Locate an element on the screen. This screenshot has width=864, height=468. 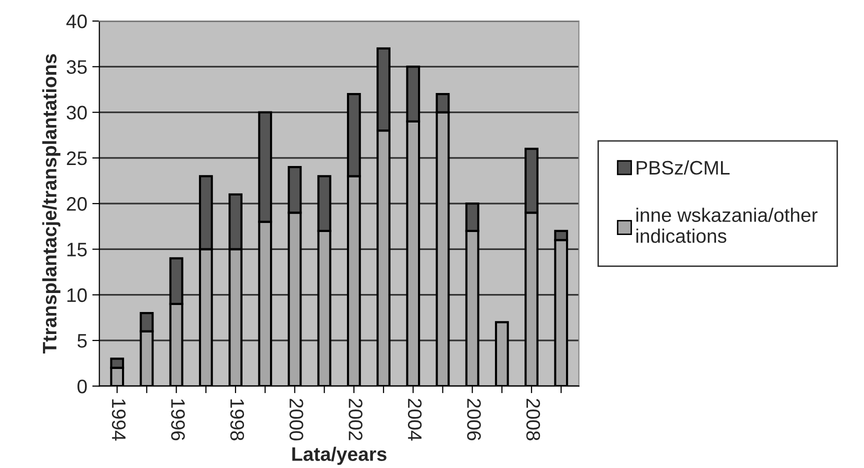
y-tick-label: 15 is located at coordinates (77, 249).